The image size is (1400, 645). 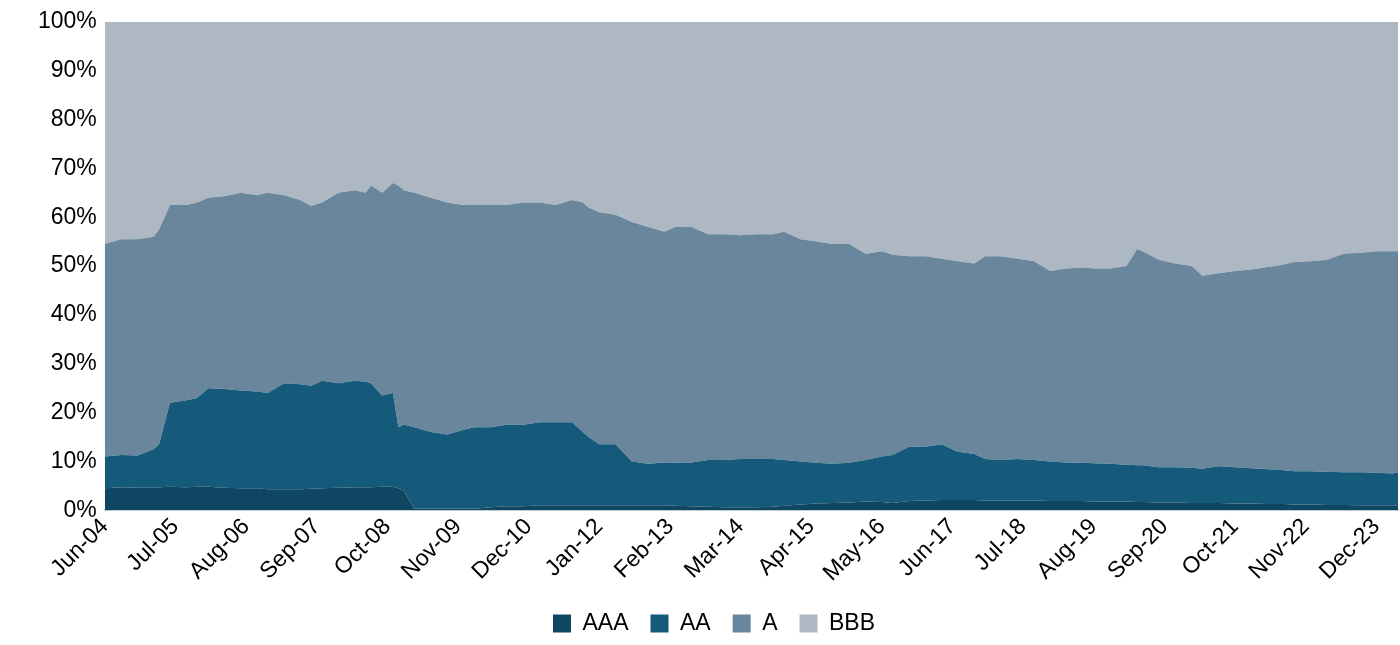 I want to click on legend-label: AAA, so click(x=606, y=621).